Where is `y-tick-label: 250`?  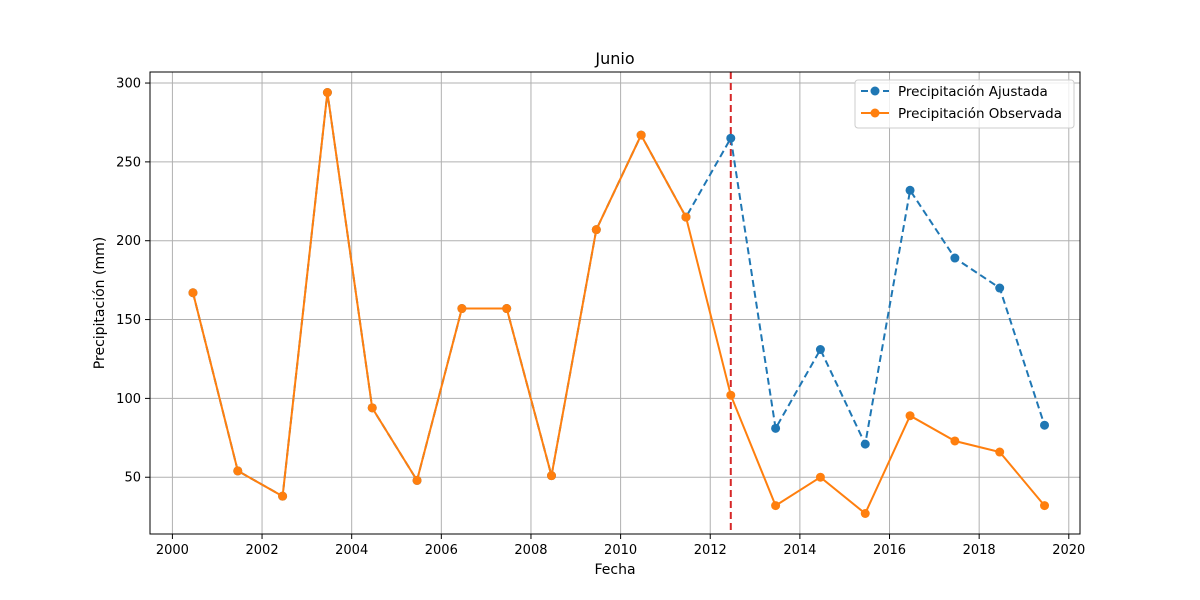 y-tick-label: 250 is located at coordinates (128, 162).